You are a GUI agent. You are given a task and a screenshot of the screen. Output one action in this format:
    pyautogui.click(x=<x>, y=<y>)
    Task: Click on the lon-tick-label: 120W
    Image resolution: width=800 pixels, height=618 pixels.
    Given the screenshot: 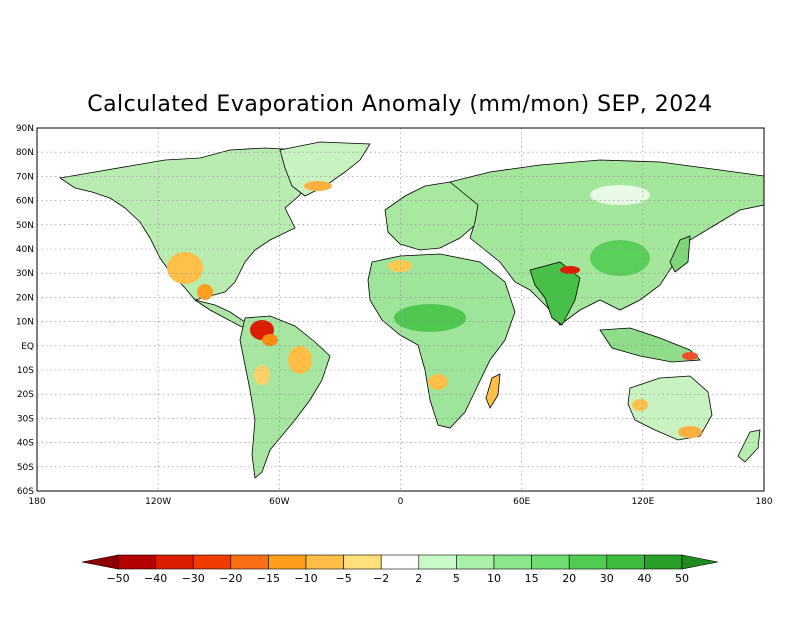 What is the action you would take?
    pyautogui.click(x=158, y=502)
    